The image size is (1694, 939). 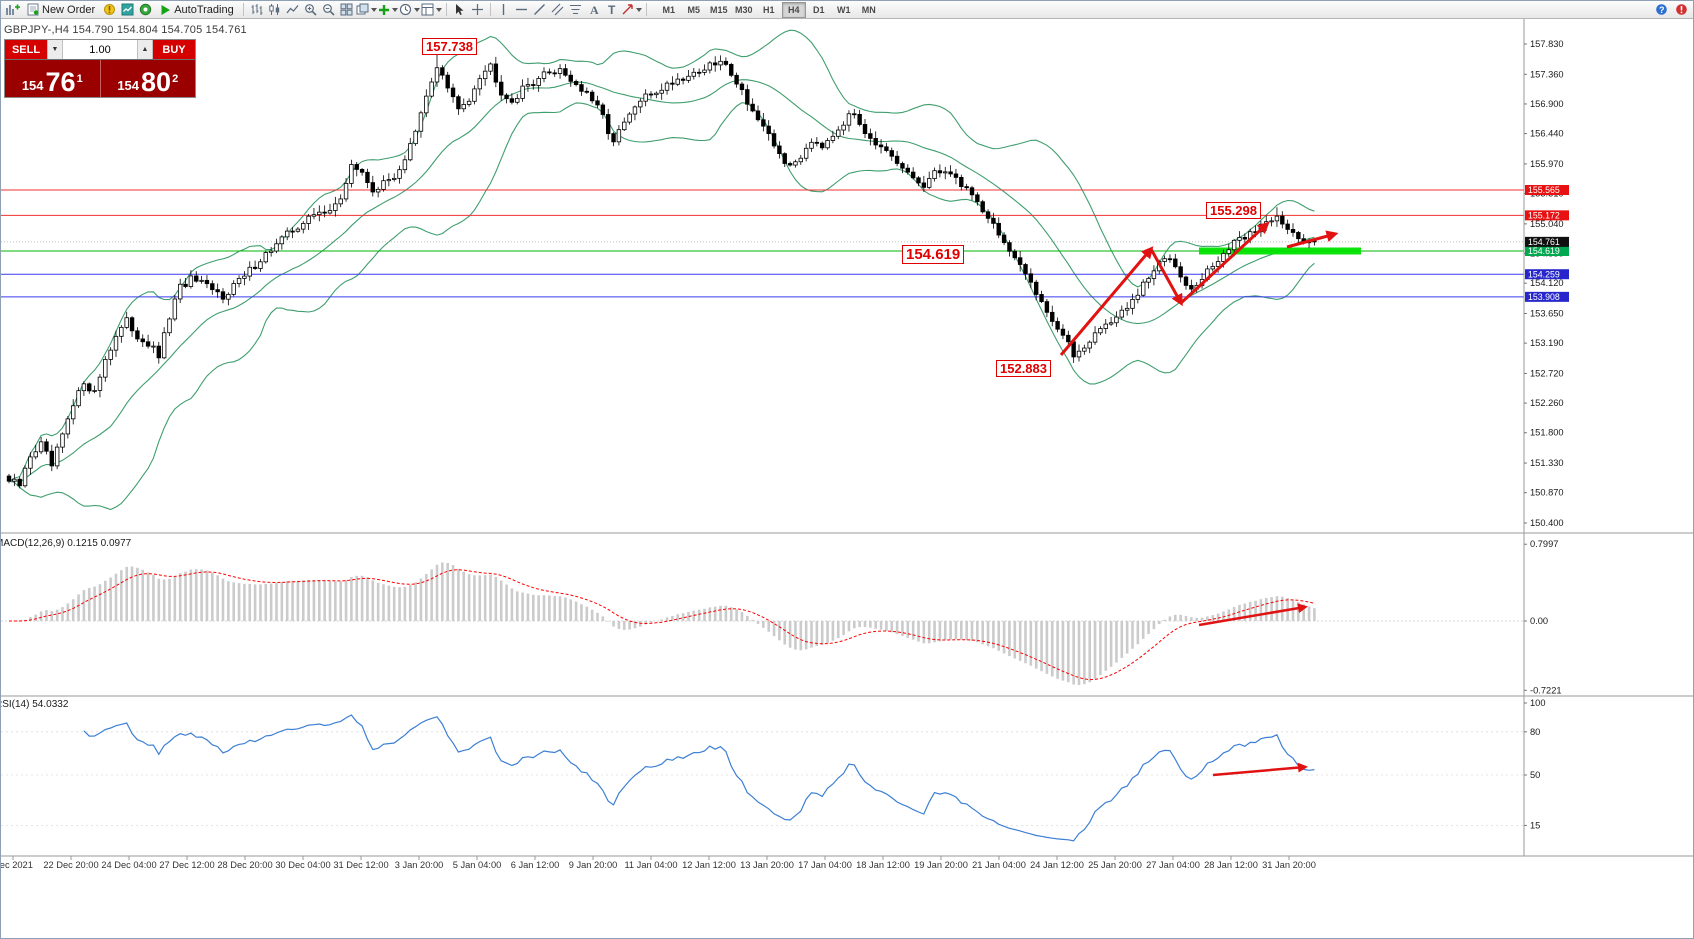 I want to click on one-click-trading-widget: SELL ▼ 1.00 ▲ BUY 154 76 1 154 80 2, so click(x=100, y=68).